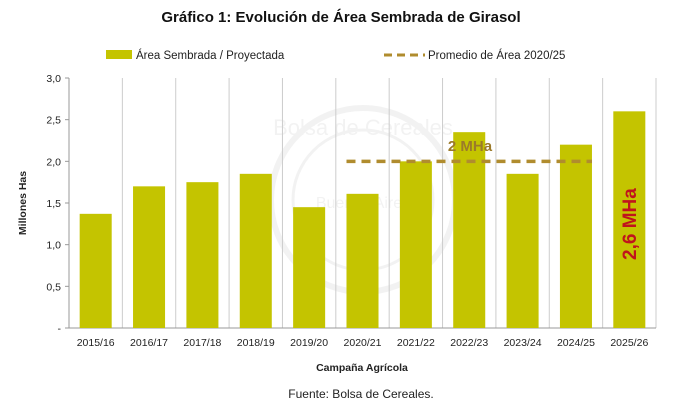 This screenshot has width=682, height=414. I want to click on x-tick-label: 2019/20, so click(309, 343).